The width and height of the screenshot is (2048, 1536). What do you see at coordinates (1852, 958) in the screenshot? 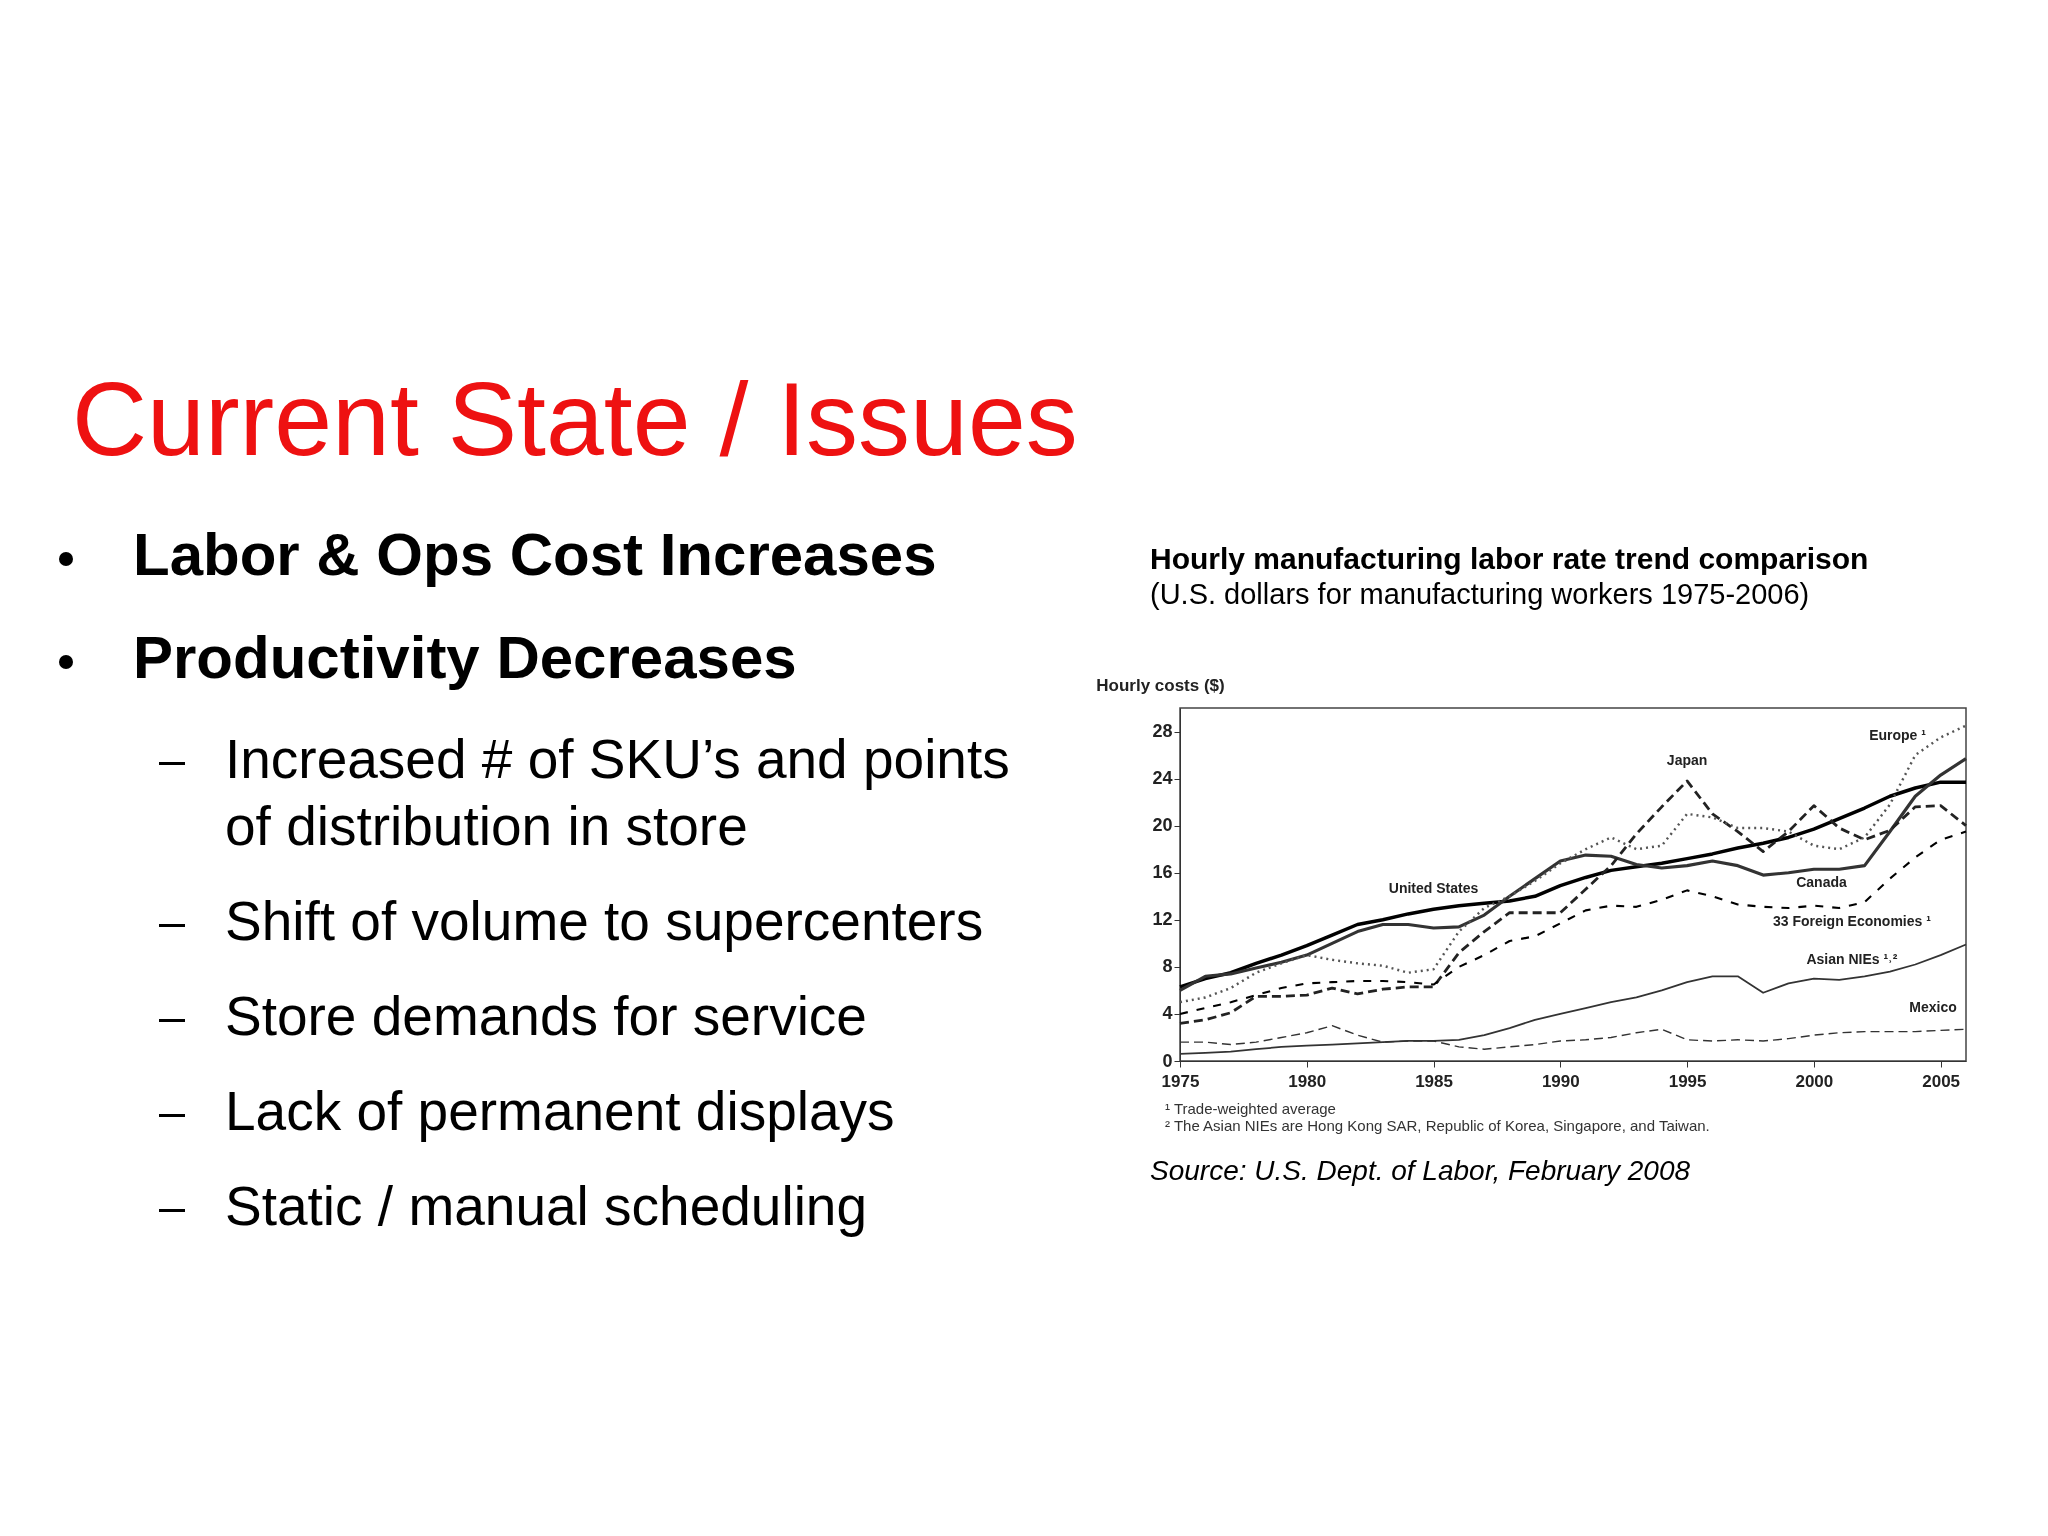
I see `series-label: Asian NIEs ¹˒²` at bounding box center [1852, 958].